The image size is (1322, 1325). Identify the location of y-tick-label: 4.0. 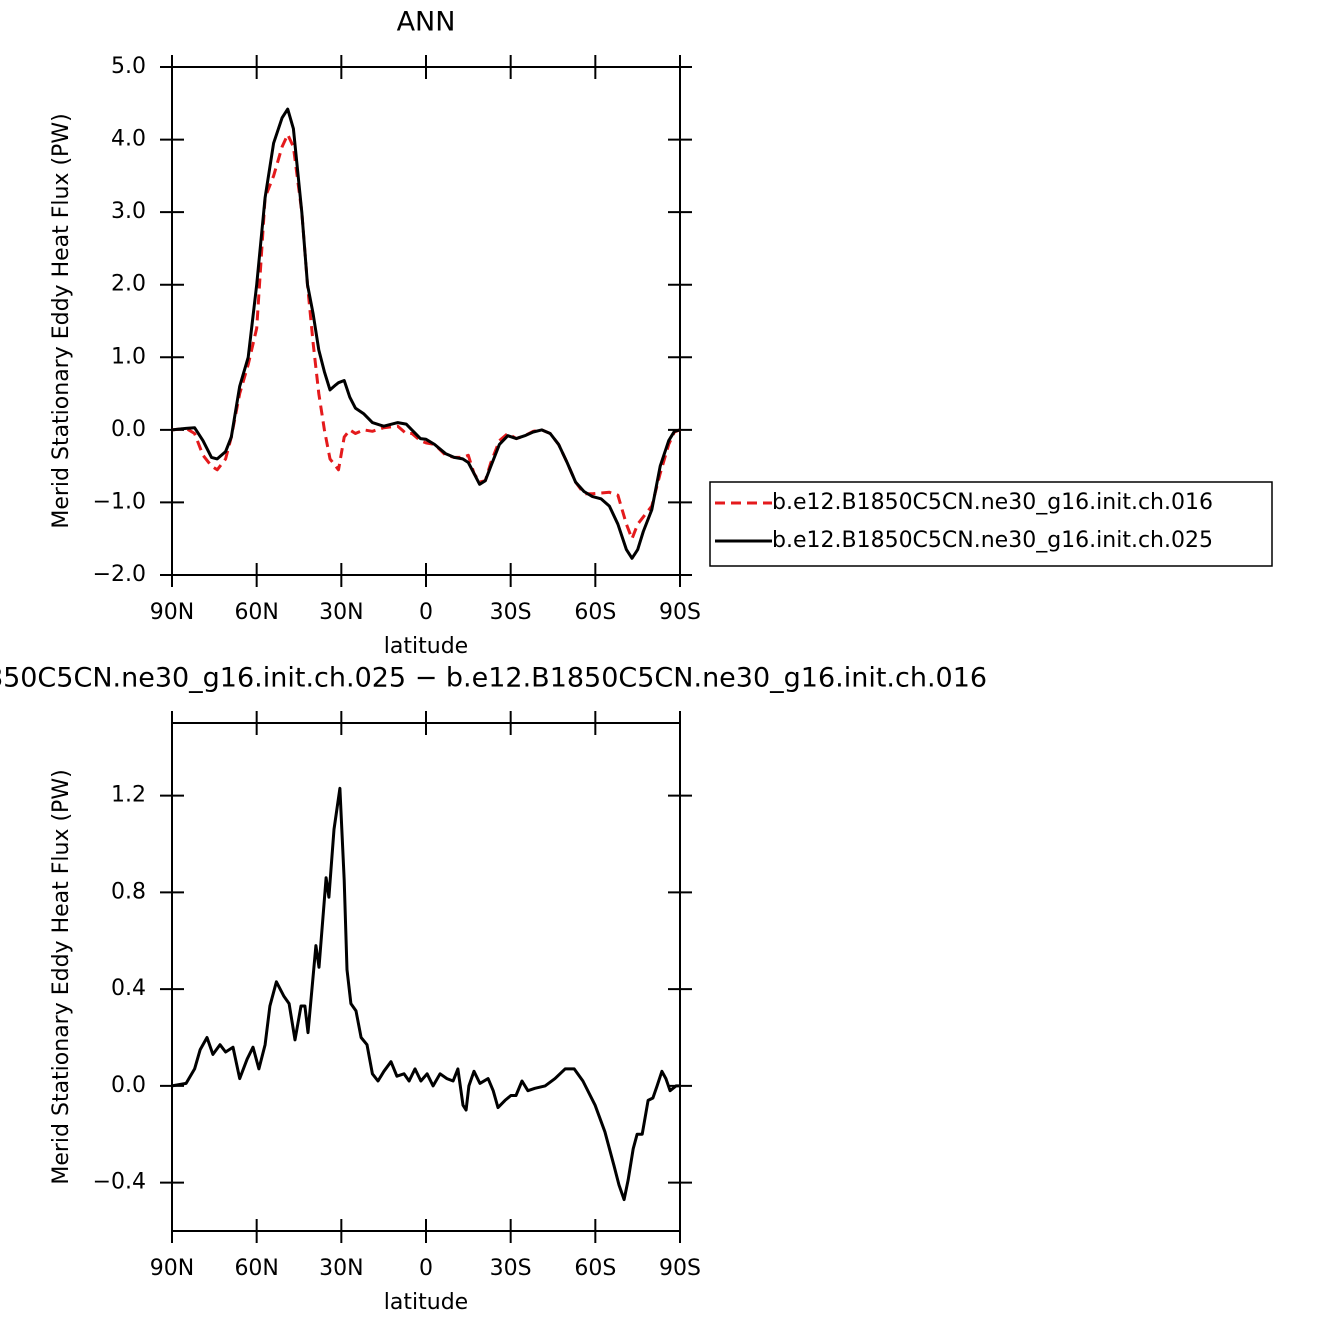
(128, 139).